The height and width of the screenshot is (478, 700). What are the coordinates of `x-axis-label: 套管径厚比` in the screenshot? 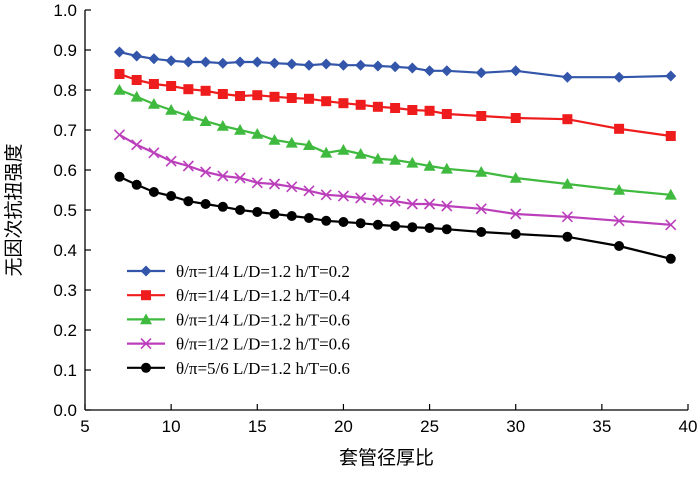 It's located at (386, 458).